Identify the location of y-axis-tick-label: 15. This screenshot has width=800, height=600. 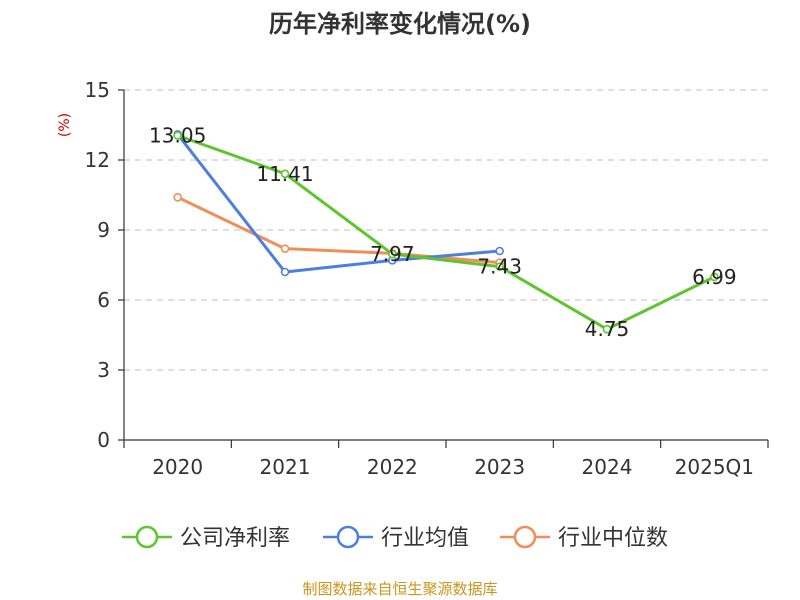
(97, 90).